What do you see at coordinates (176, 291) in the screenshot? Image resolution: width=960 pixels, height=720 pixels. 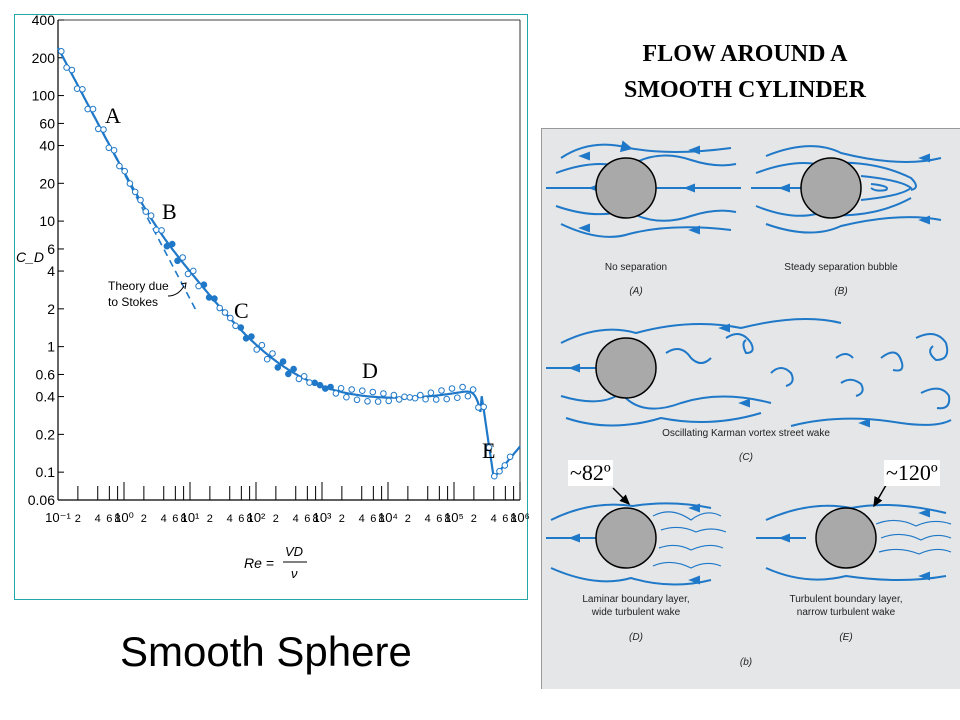 I see `stokes-arrow` at bounding box center [176, 291].